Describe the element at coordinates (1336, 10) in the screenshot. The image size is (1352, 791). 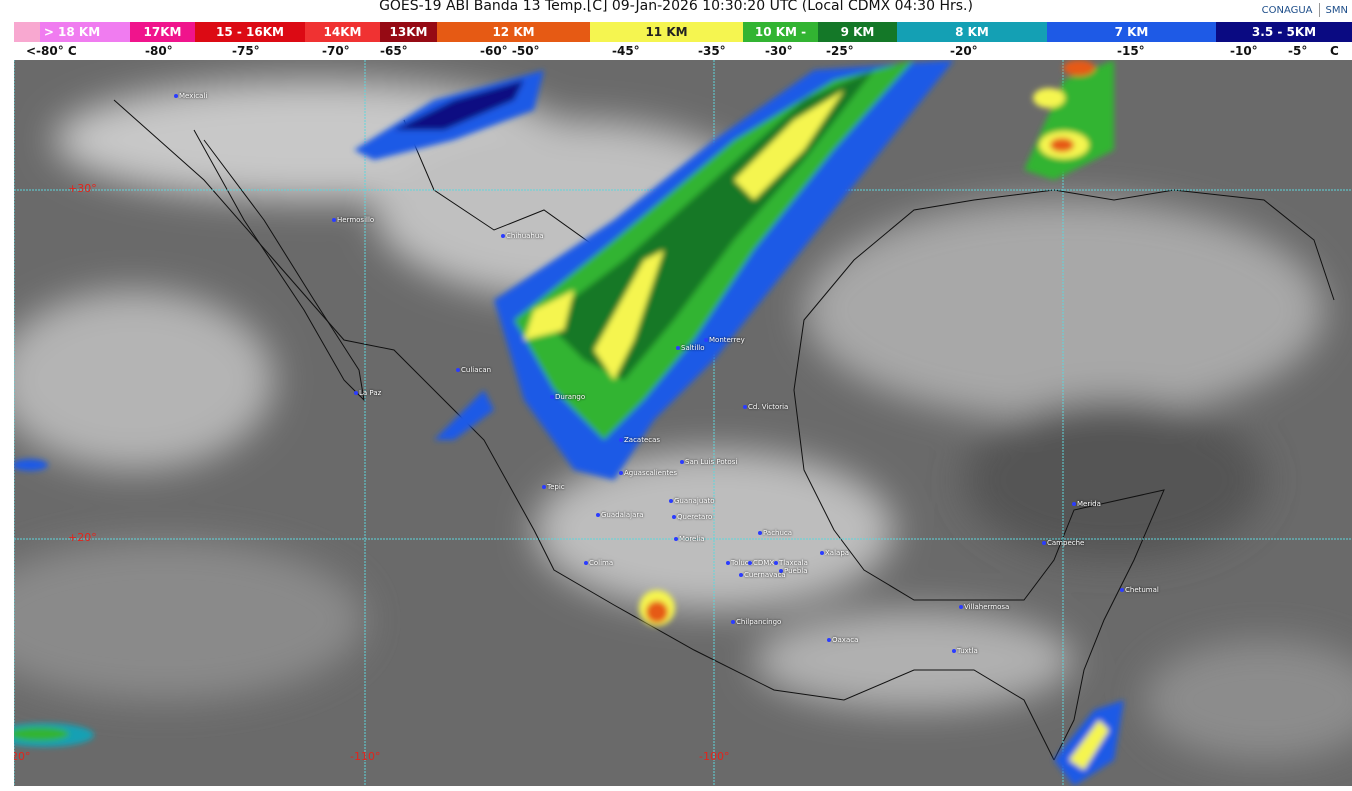
I see `smn-logo: SMN` at that location.